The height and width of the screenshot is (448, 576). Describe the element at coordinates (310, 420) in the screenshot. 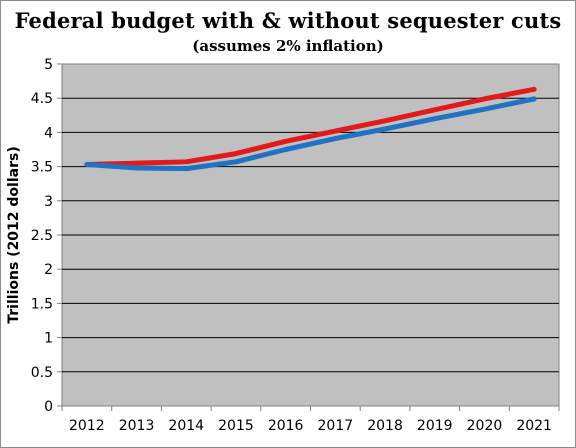

I see `x-axis: 2012 2013 2014 2015 2016 2017 2018 2019 2020 2021` at that location.